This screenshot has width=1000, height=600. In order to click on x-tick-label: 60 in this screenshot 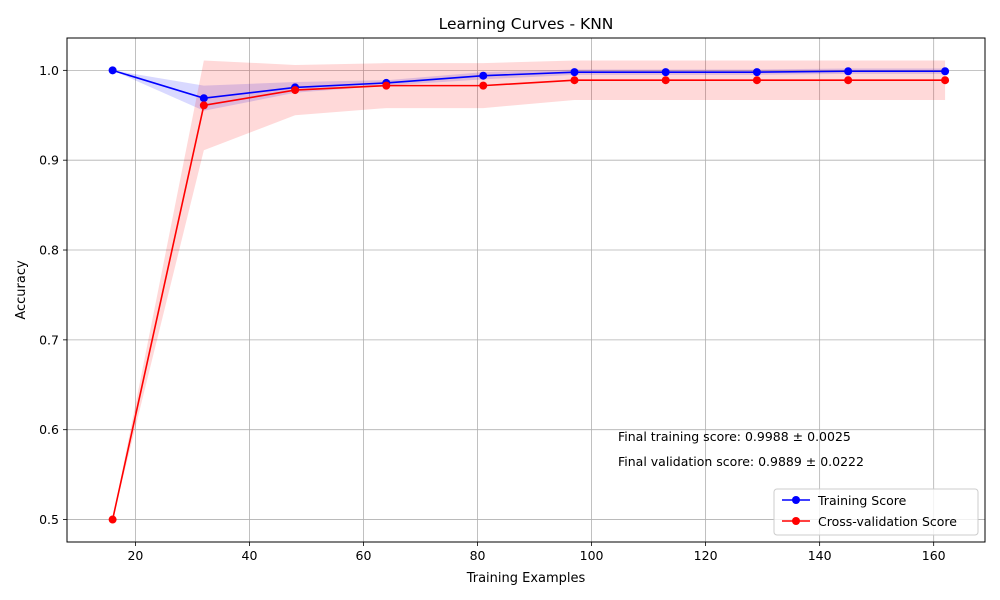, I will do `click(364, 555)`.